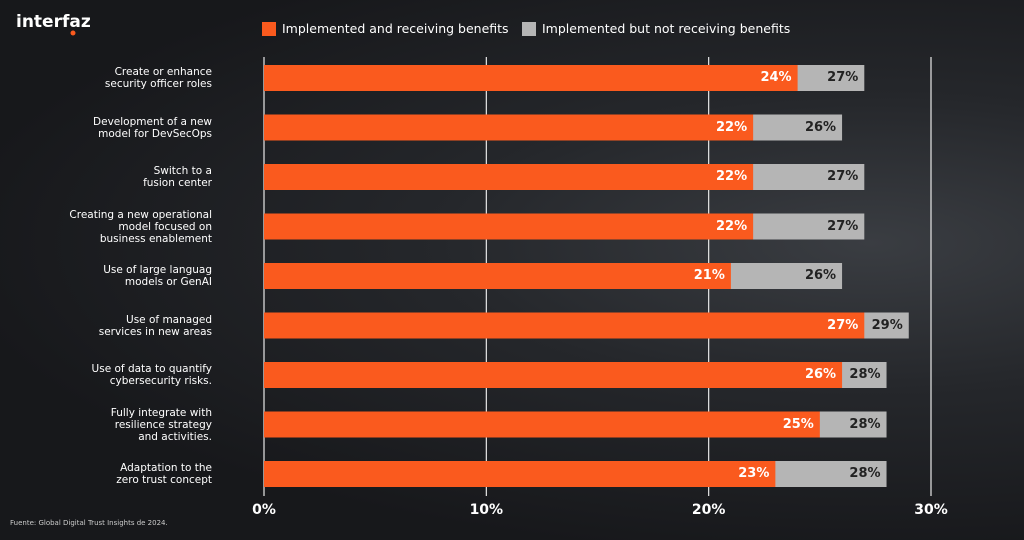 The height and width of the screenshot is (540, 1024). Describe the element at coordinates (158, 78) in the screenshot. I see `y-tick-label: Create or enhance security officer roles` at that location.